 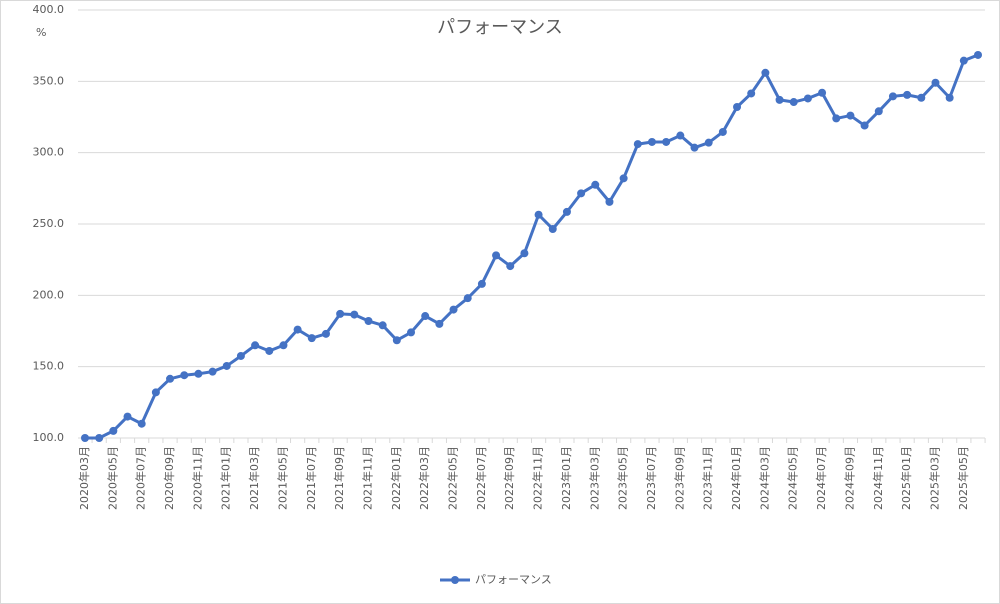 I want to click on chart-title: パフォーマンス, so click(x=500, y=27).